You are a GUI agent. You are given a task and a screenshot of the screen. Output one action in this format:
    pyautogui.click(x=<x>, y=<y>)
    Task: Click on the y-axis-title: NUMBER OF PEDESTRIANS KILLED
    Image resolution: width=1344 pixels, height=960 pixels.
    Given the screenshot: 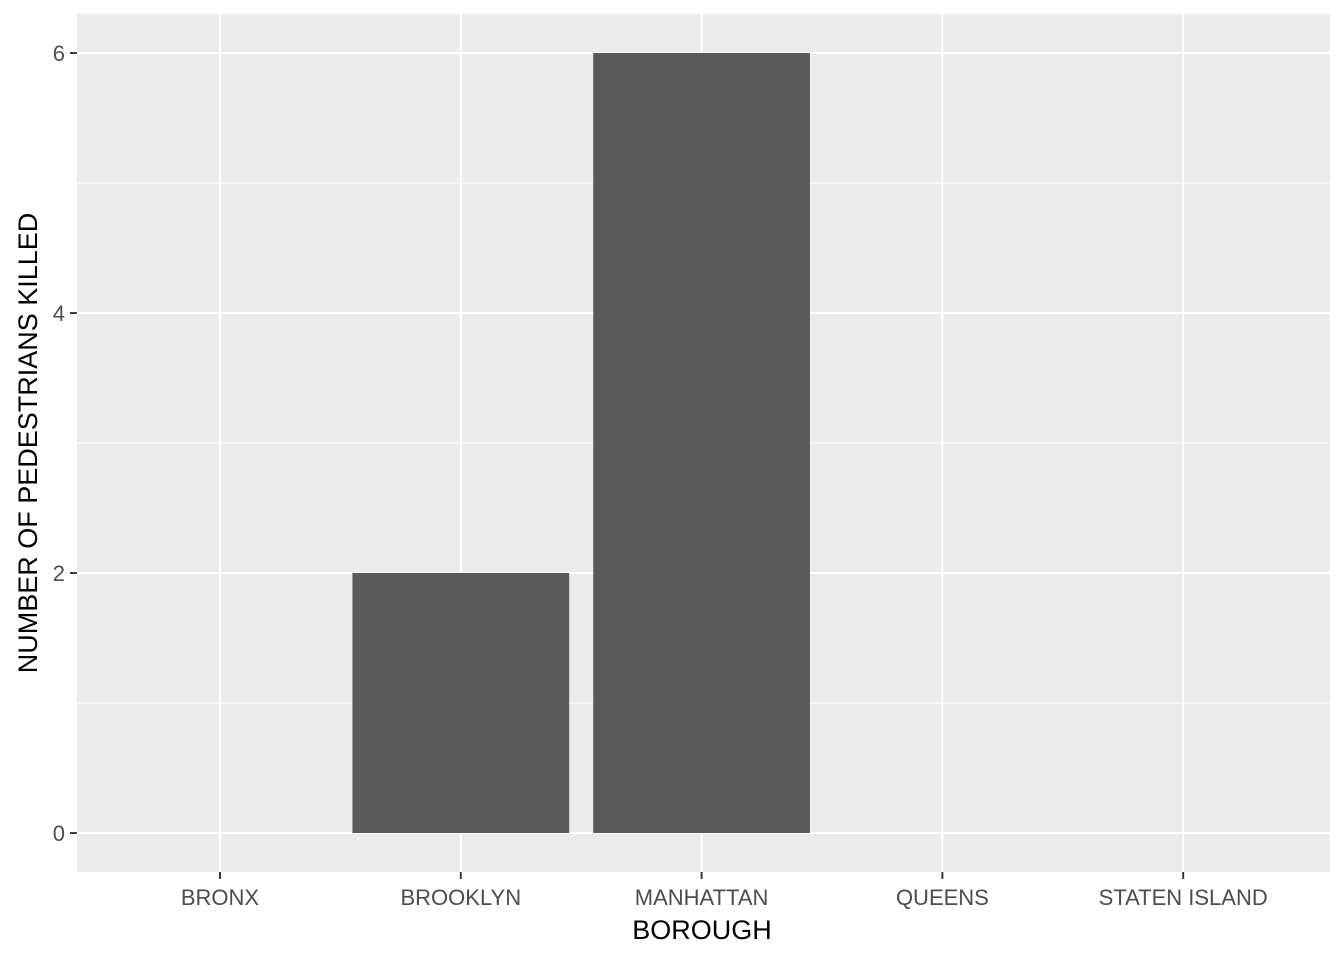 What is the action you would take?
    pyautogui.click(x=28, y=443)
    